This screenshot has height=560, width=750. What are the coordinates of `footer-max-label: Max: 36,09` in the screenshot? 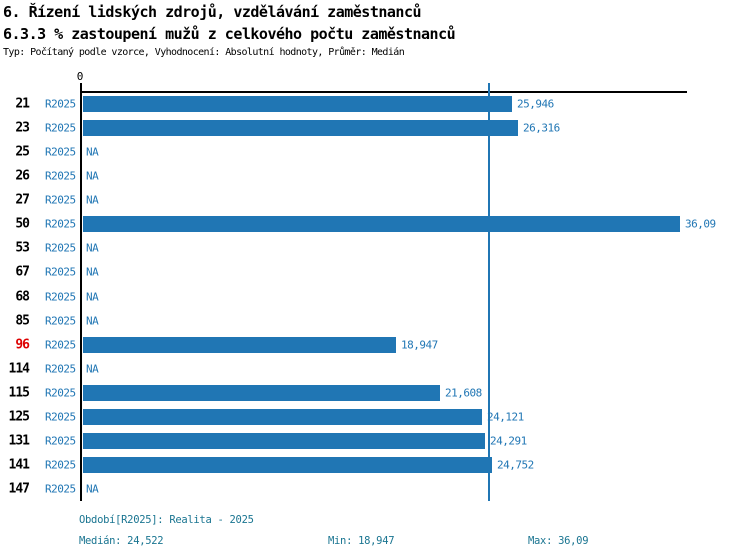 It's located at (558, 541).